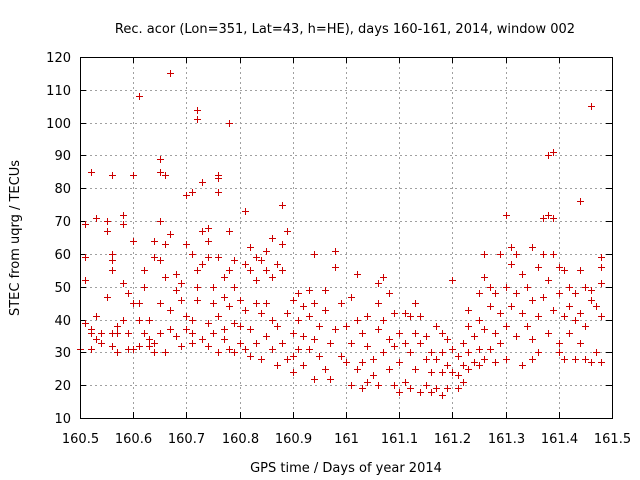 The image size is (640, 480). Describe the element at coordinates (62, 353) in the screenshot. I see `y-tick-label: 30` at that location.